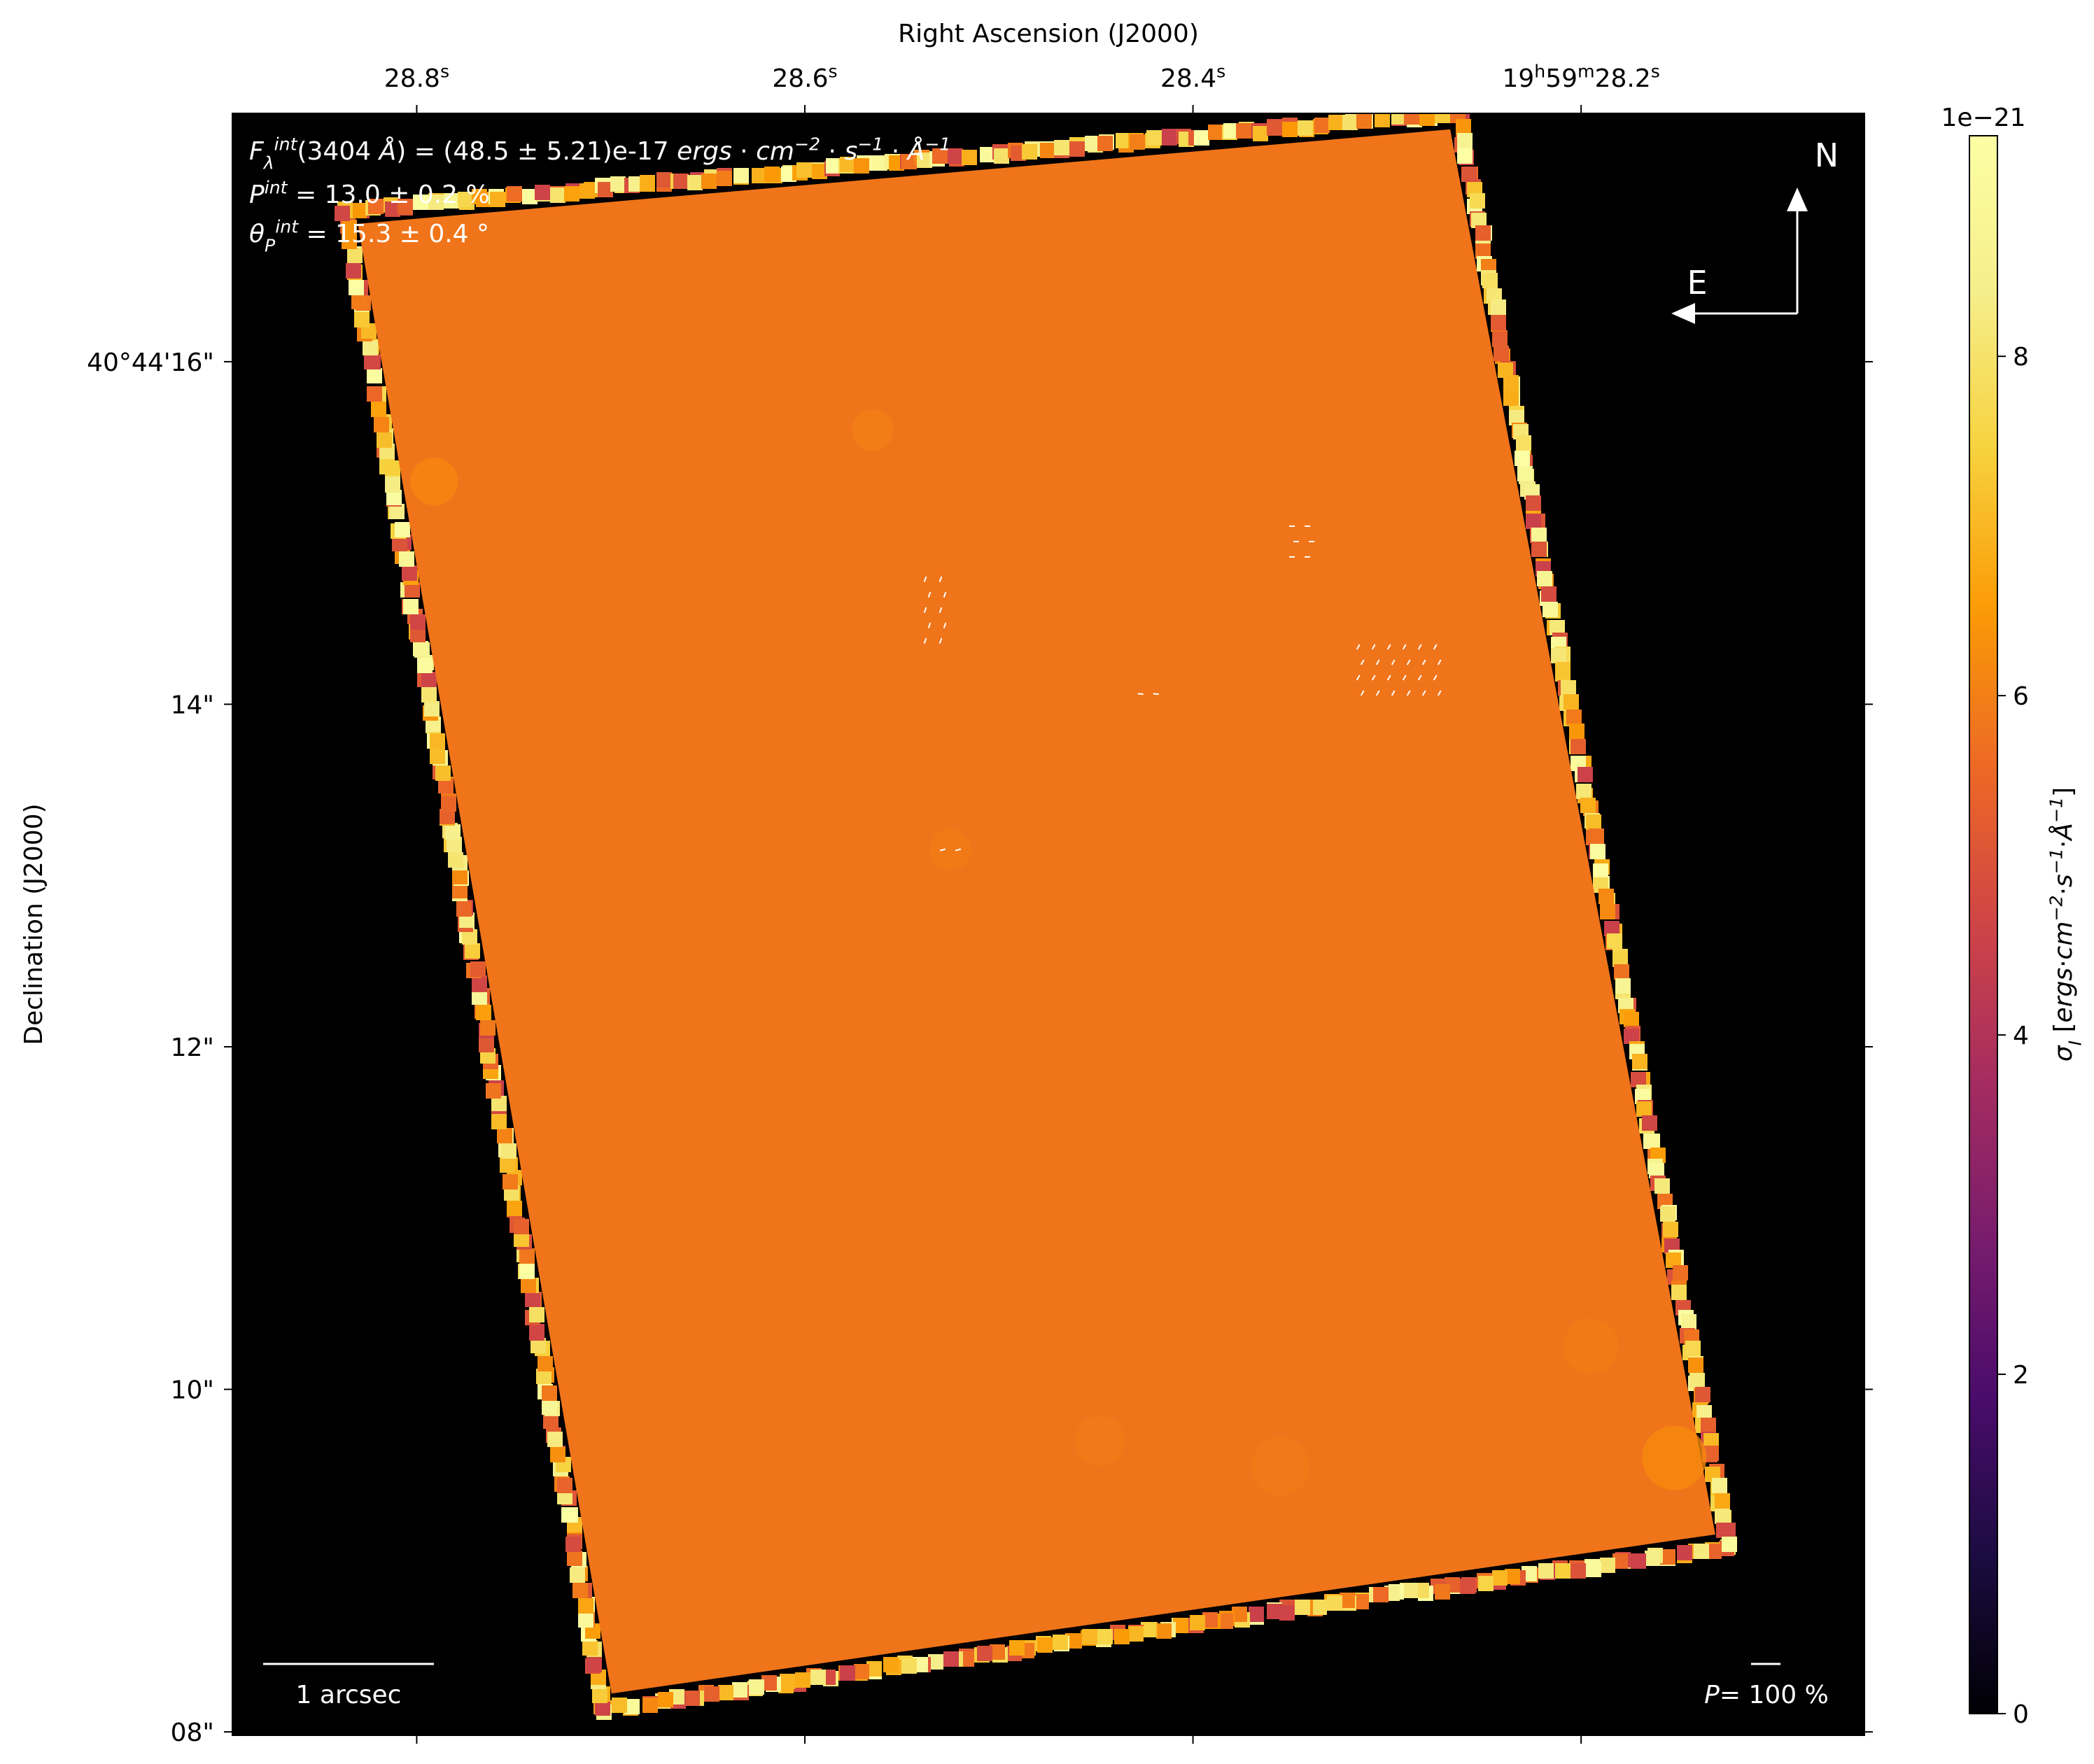 This screenshot has height=1764, width=2094. I want to click on polarization-angle-annotation: θPint = 15.3 ± 0.4 °, so click(369, 235).